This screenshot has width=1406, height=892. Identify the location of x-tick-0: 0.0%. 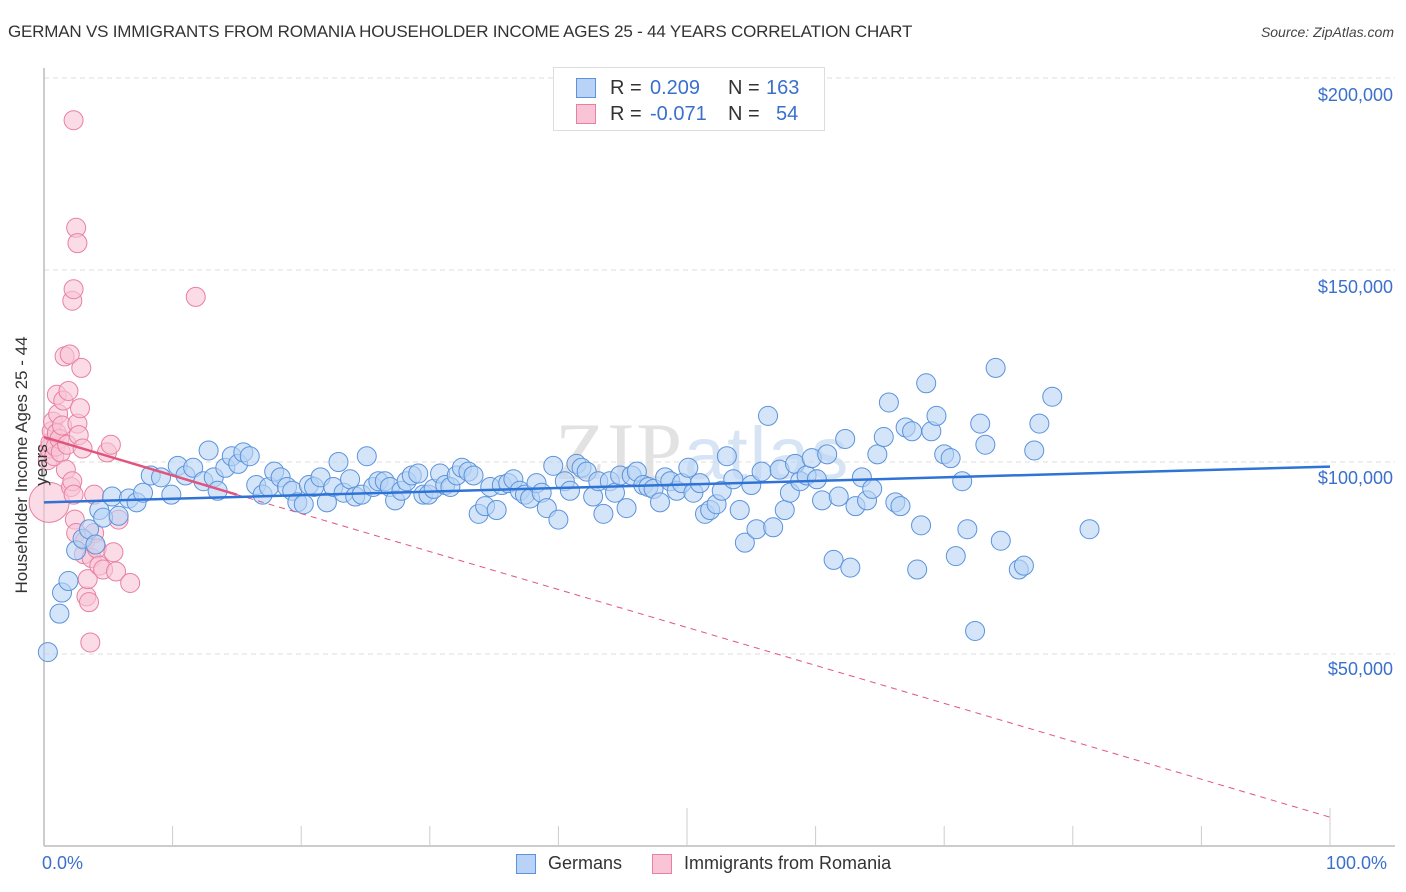
(63, 863).